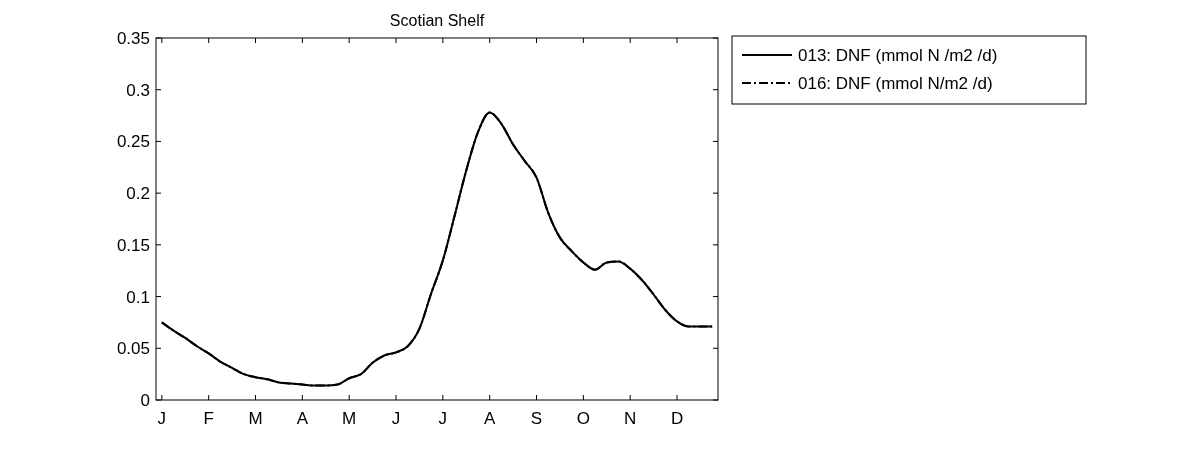 The image size is (1200, 450). What do you see at coordinates (208, 418) in the screenshot?
I see `x-tick-label: F` at bounding box center [208, 418].